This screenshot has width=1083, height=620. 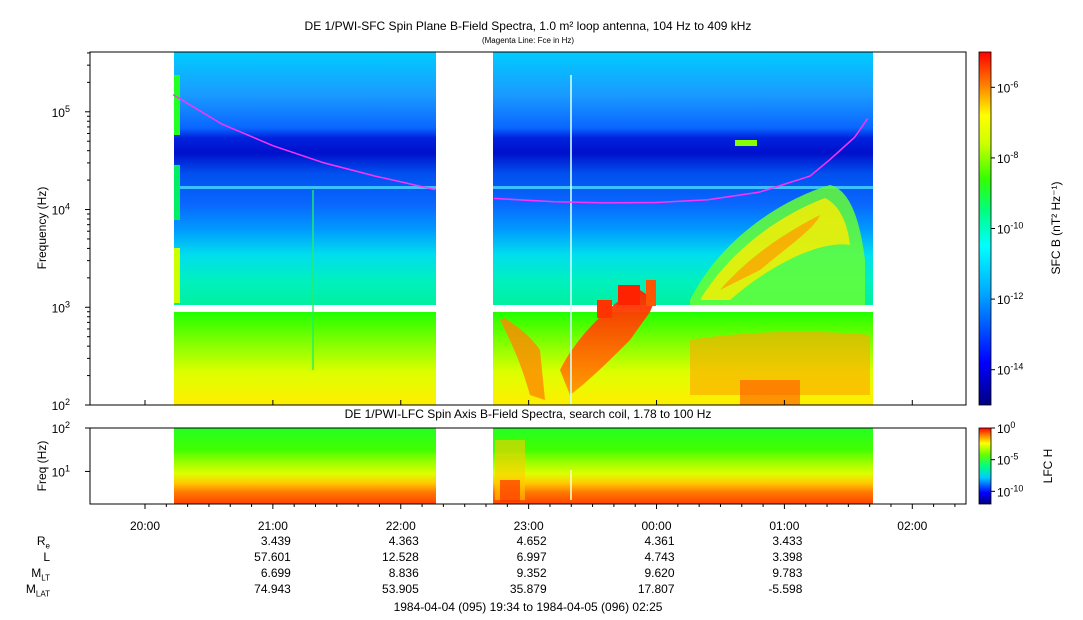 I want to click on ephemeris-value: 74.943, so click(x=272, y=589).